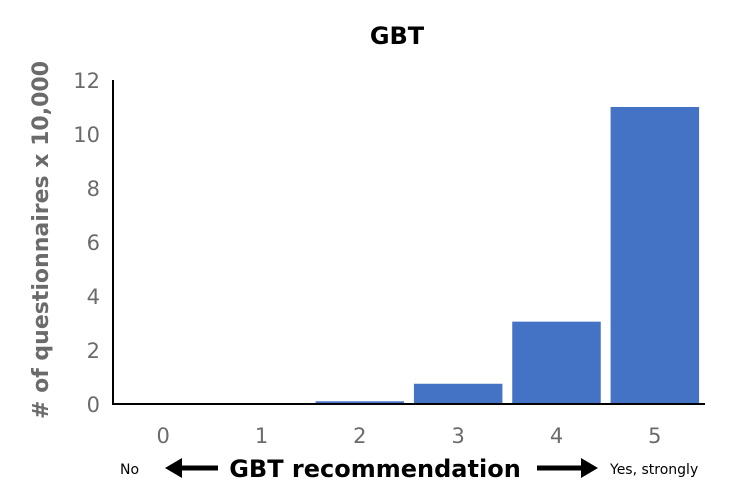  Describe the element at coordinates (129, 470) in the screenshot. I see `x-end-label-no: No` at that location.